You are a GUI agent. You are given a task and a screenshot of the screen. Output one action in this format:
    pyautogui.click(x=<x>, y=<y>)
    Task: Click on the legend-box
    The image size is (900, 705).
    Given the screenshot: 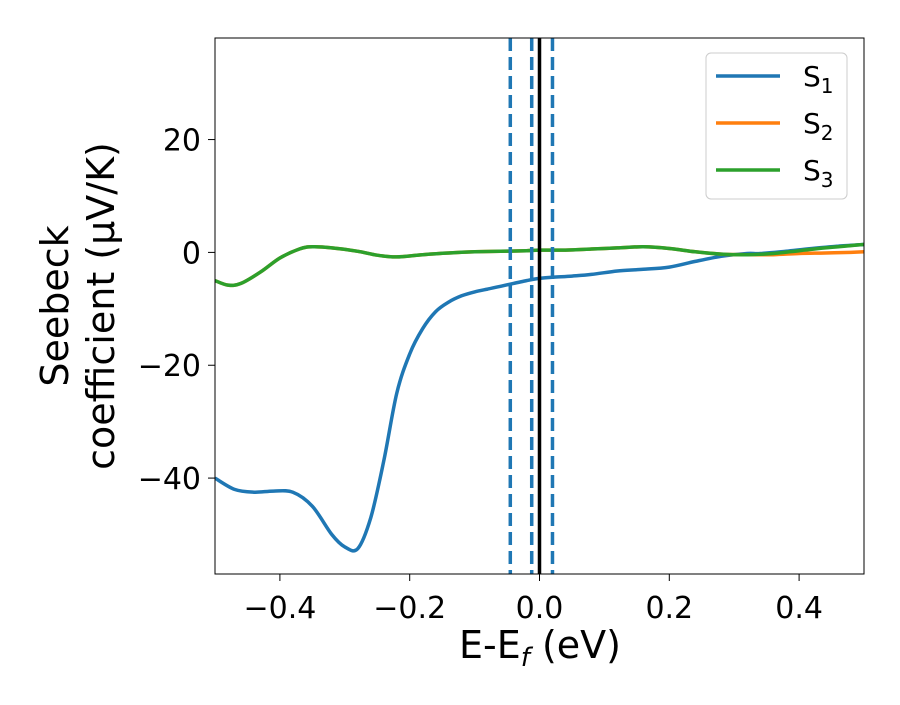 What is the action you would take?
    pyautogui.click(x=776, y=126)
    